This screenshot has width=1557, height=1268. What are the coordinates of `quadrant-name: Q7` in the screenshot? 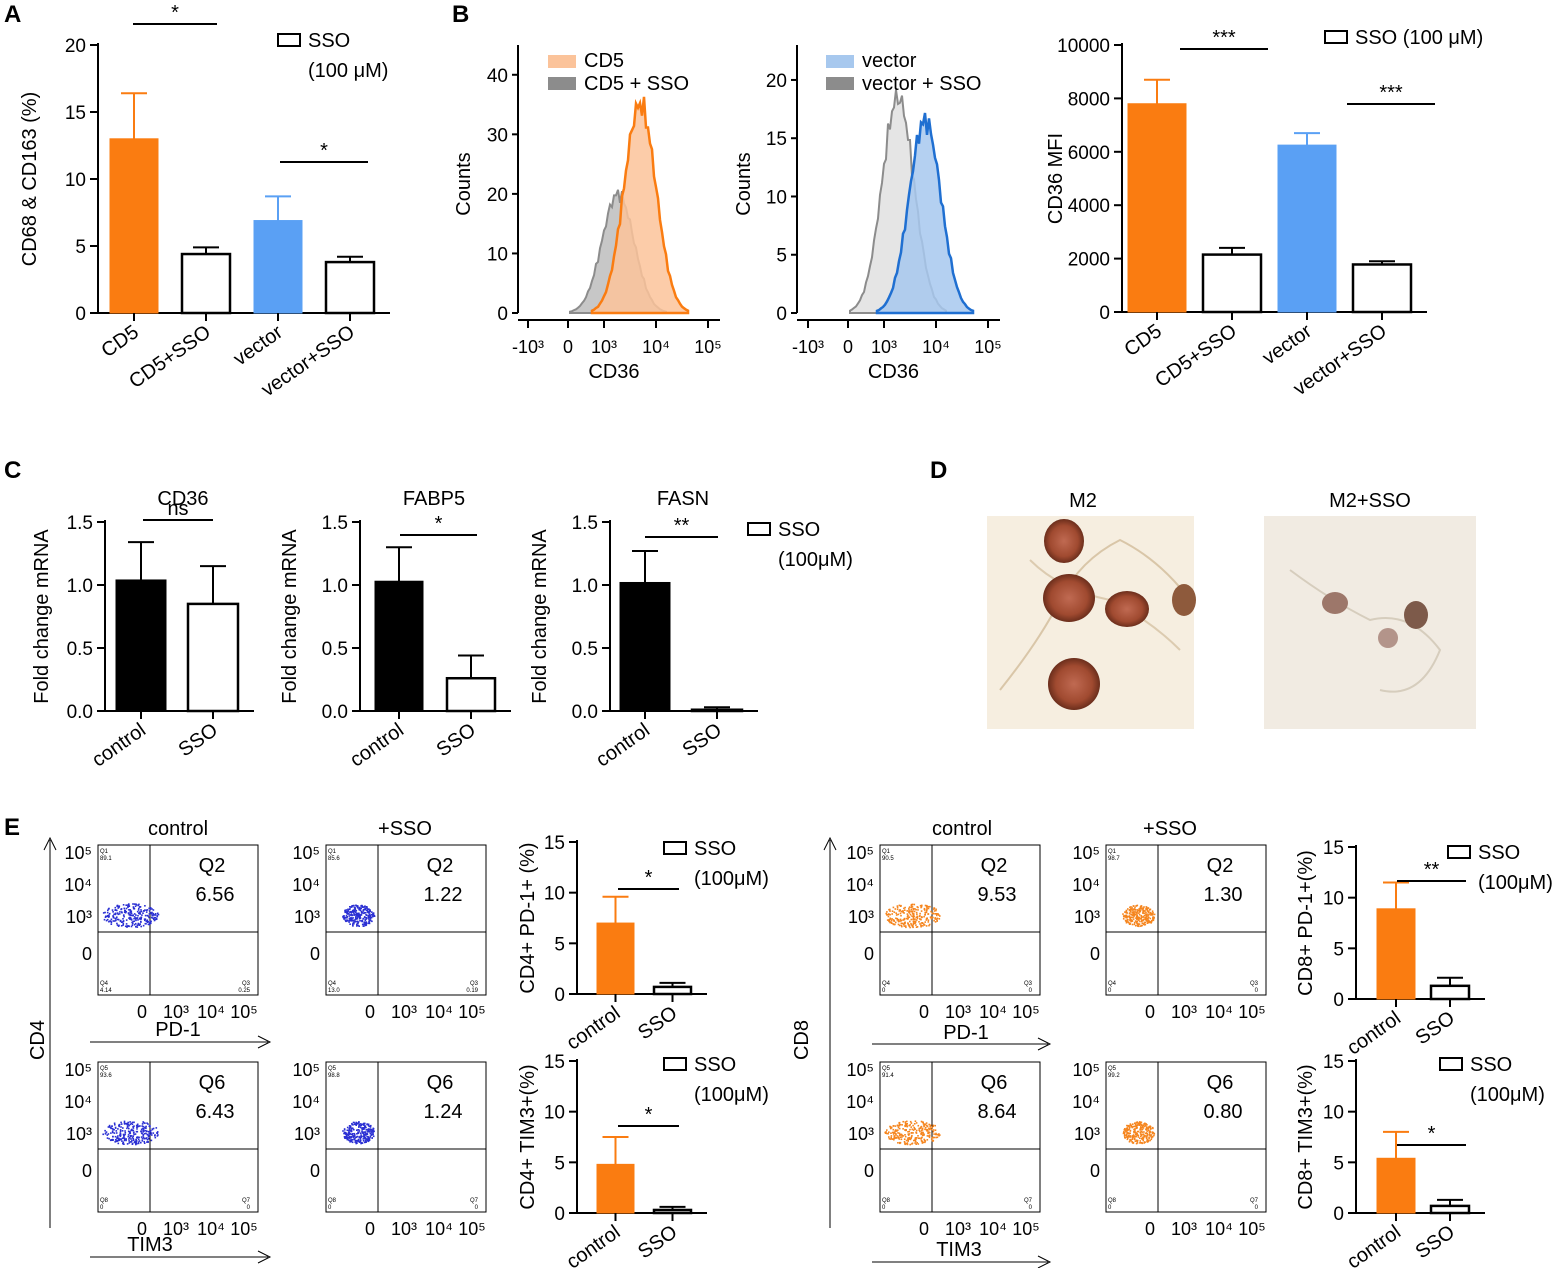 It's located at (474, 1201).